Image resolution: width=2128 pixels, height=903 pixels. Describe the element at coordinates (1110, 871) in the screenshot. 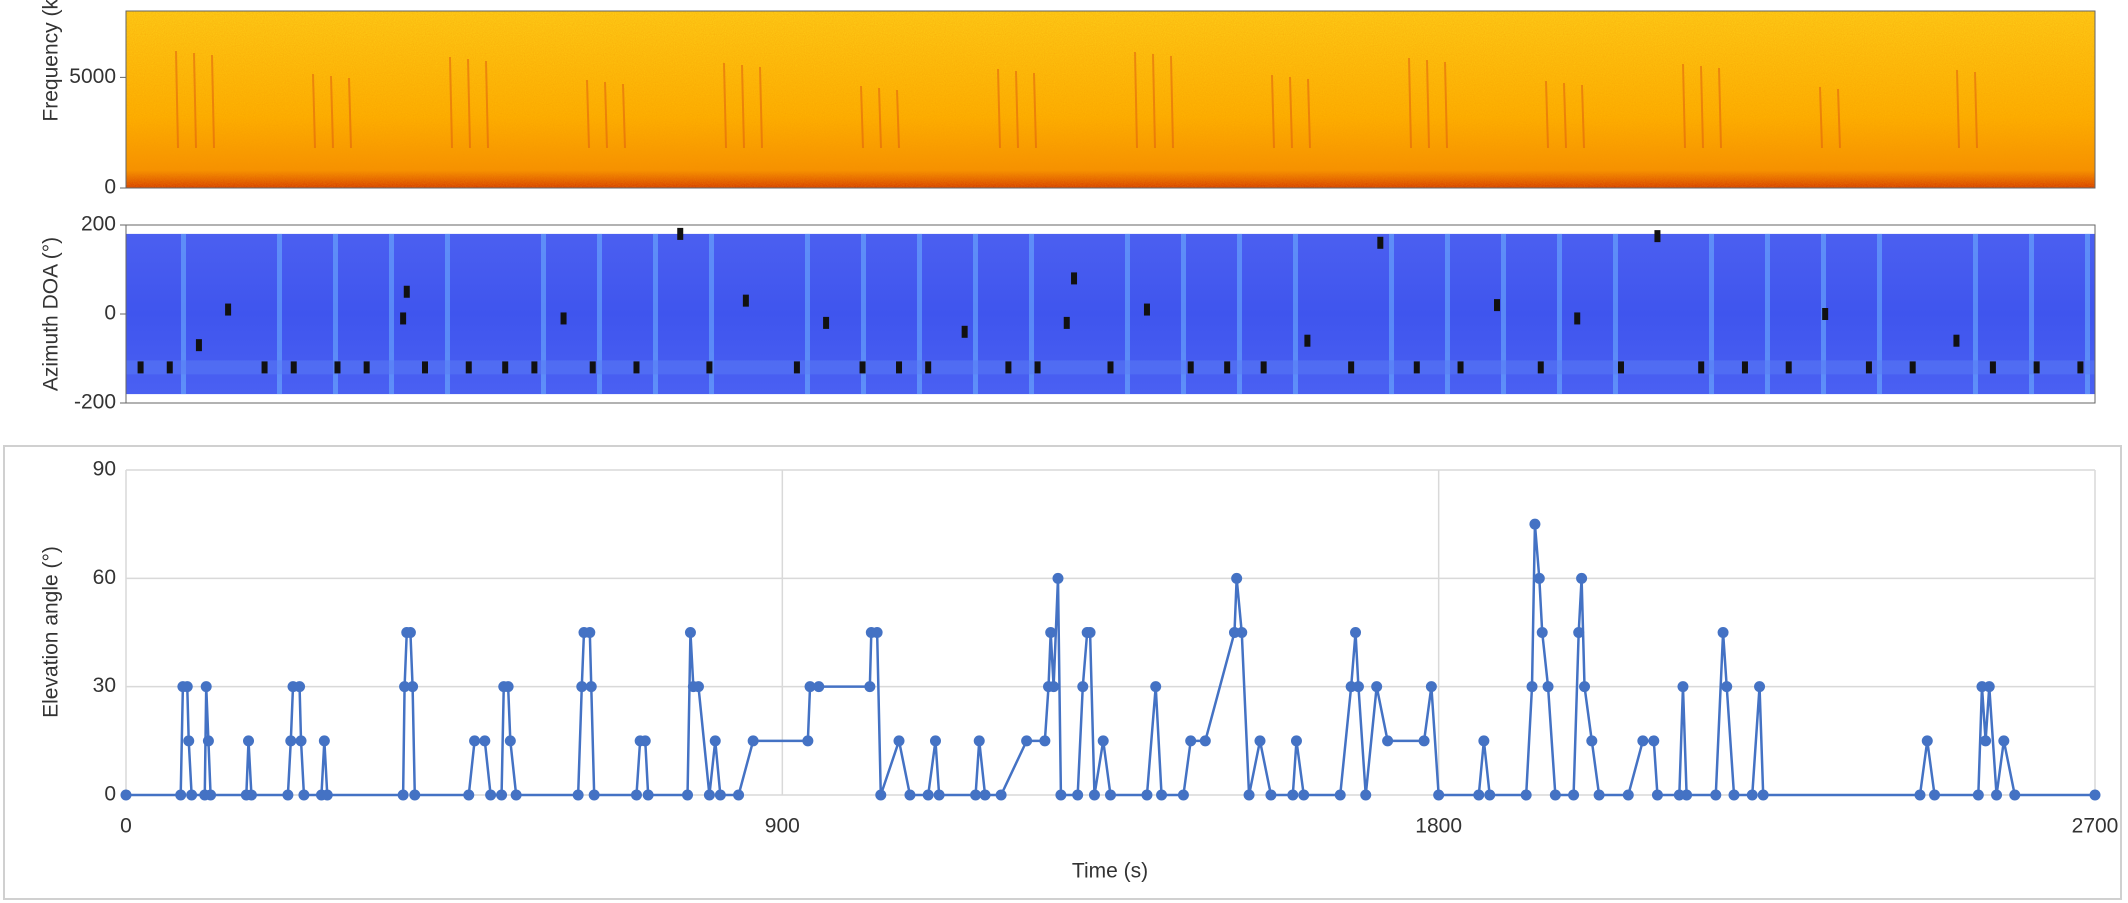

I see `x-axis-label: Time (s)` at that location.